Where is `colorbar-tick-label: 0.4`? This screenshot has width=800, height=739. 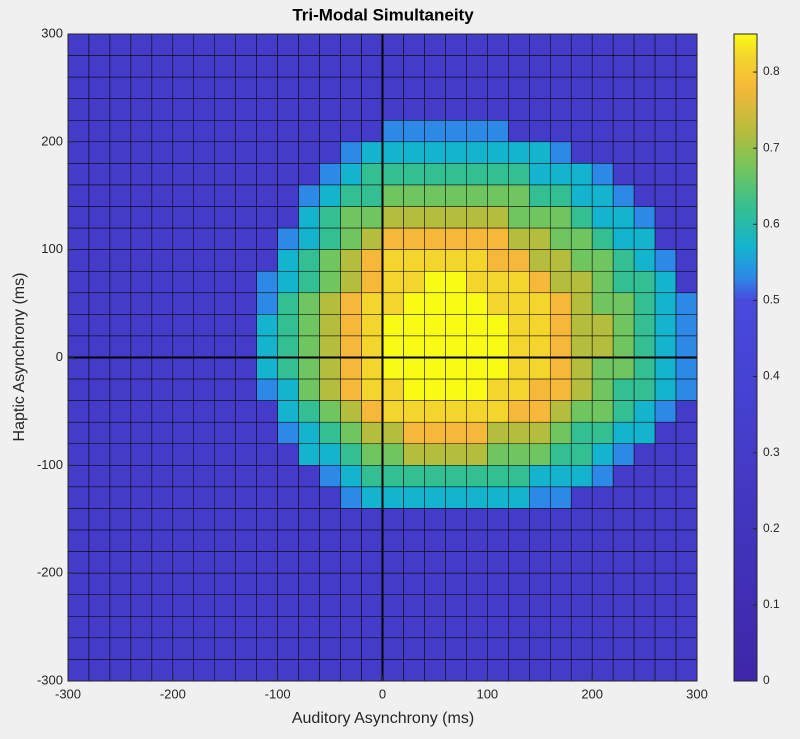
colorbar-tick-label: 0.4 is located at coordinates (771, 376).